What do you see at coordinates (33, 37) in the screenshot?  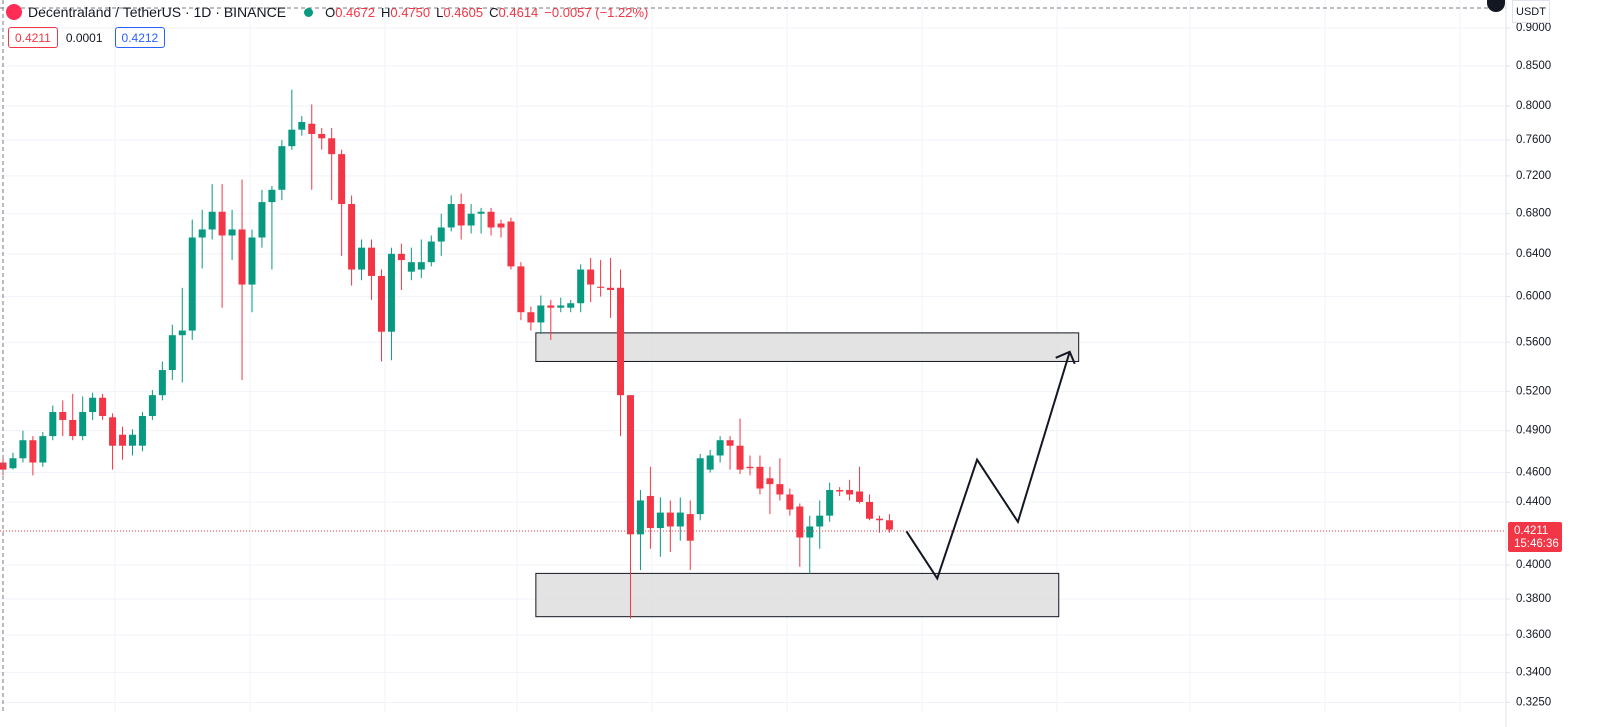 I see `sell-button: 0.4211` at bounding box center [33, 37].